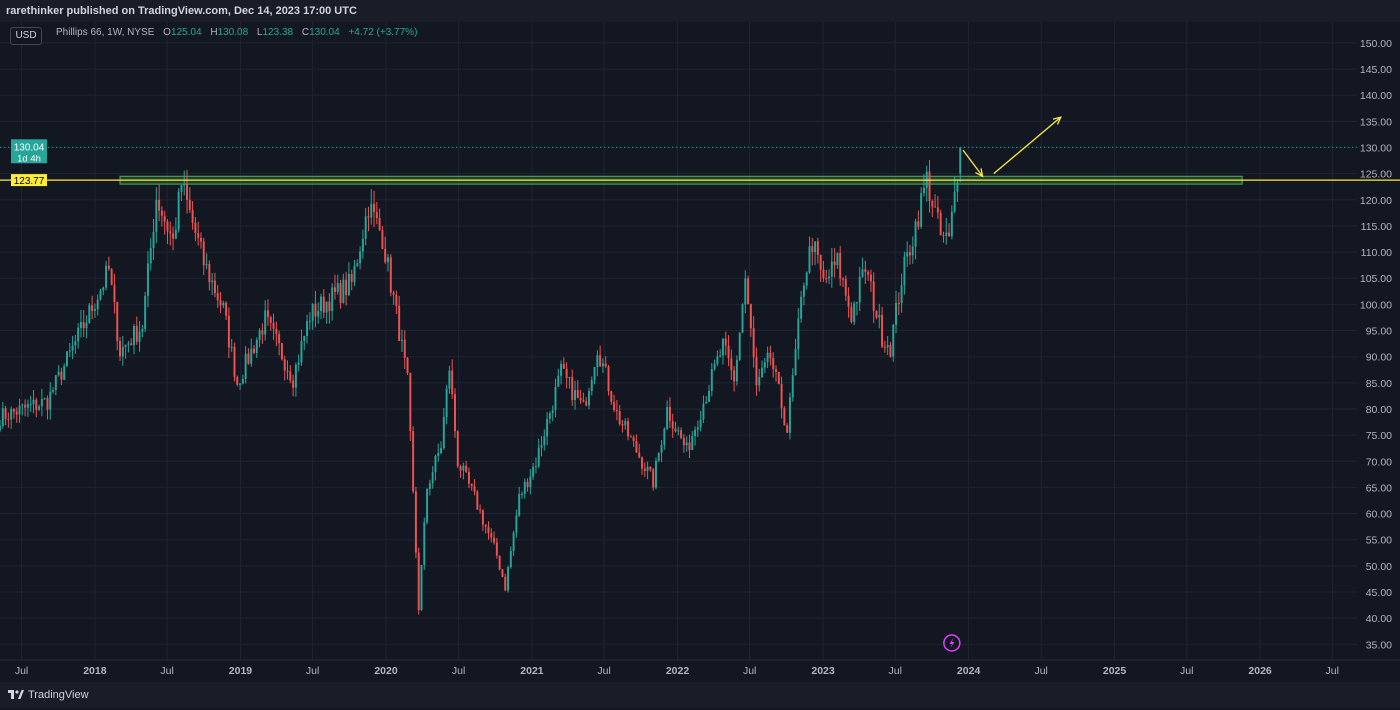  What do you see at coordinates (1379, 515) in the screenshot?
I see `y-tick-label: 60.00` at bounding box center [1379, 515].